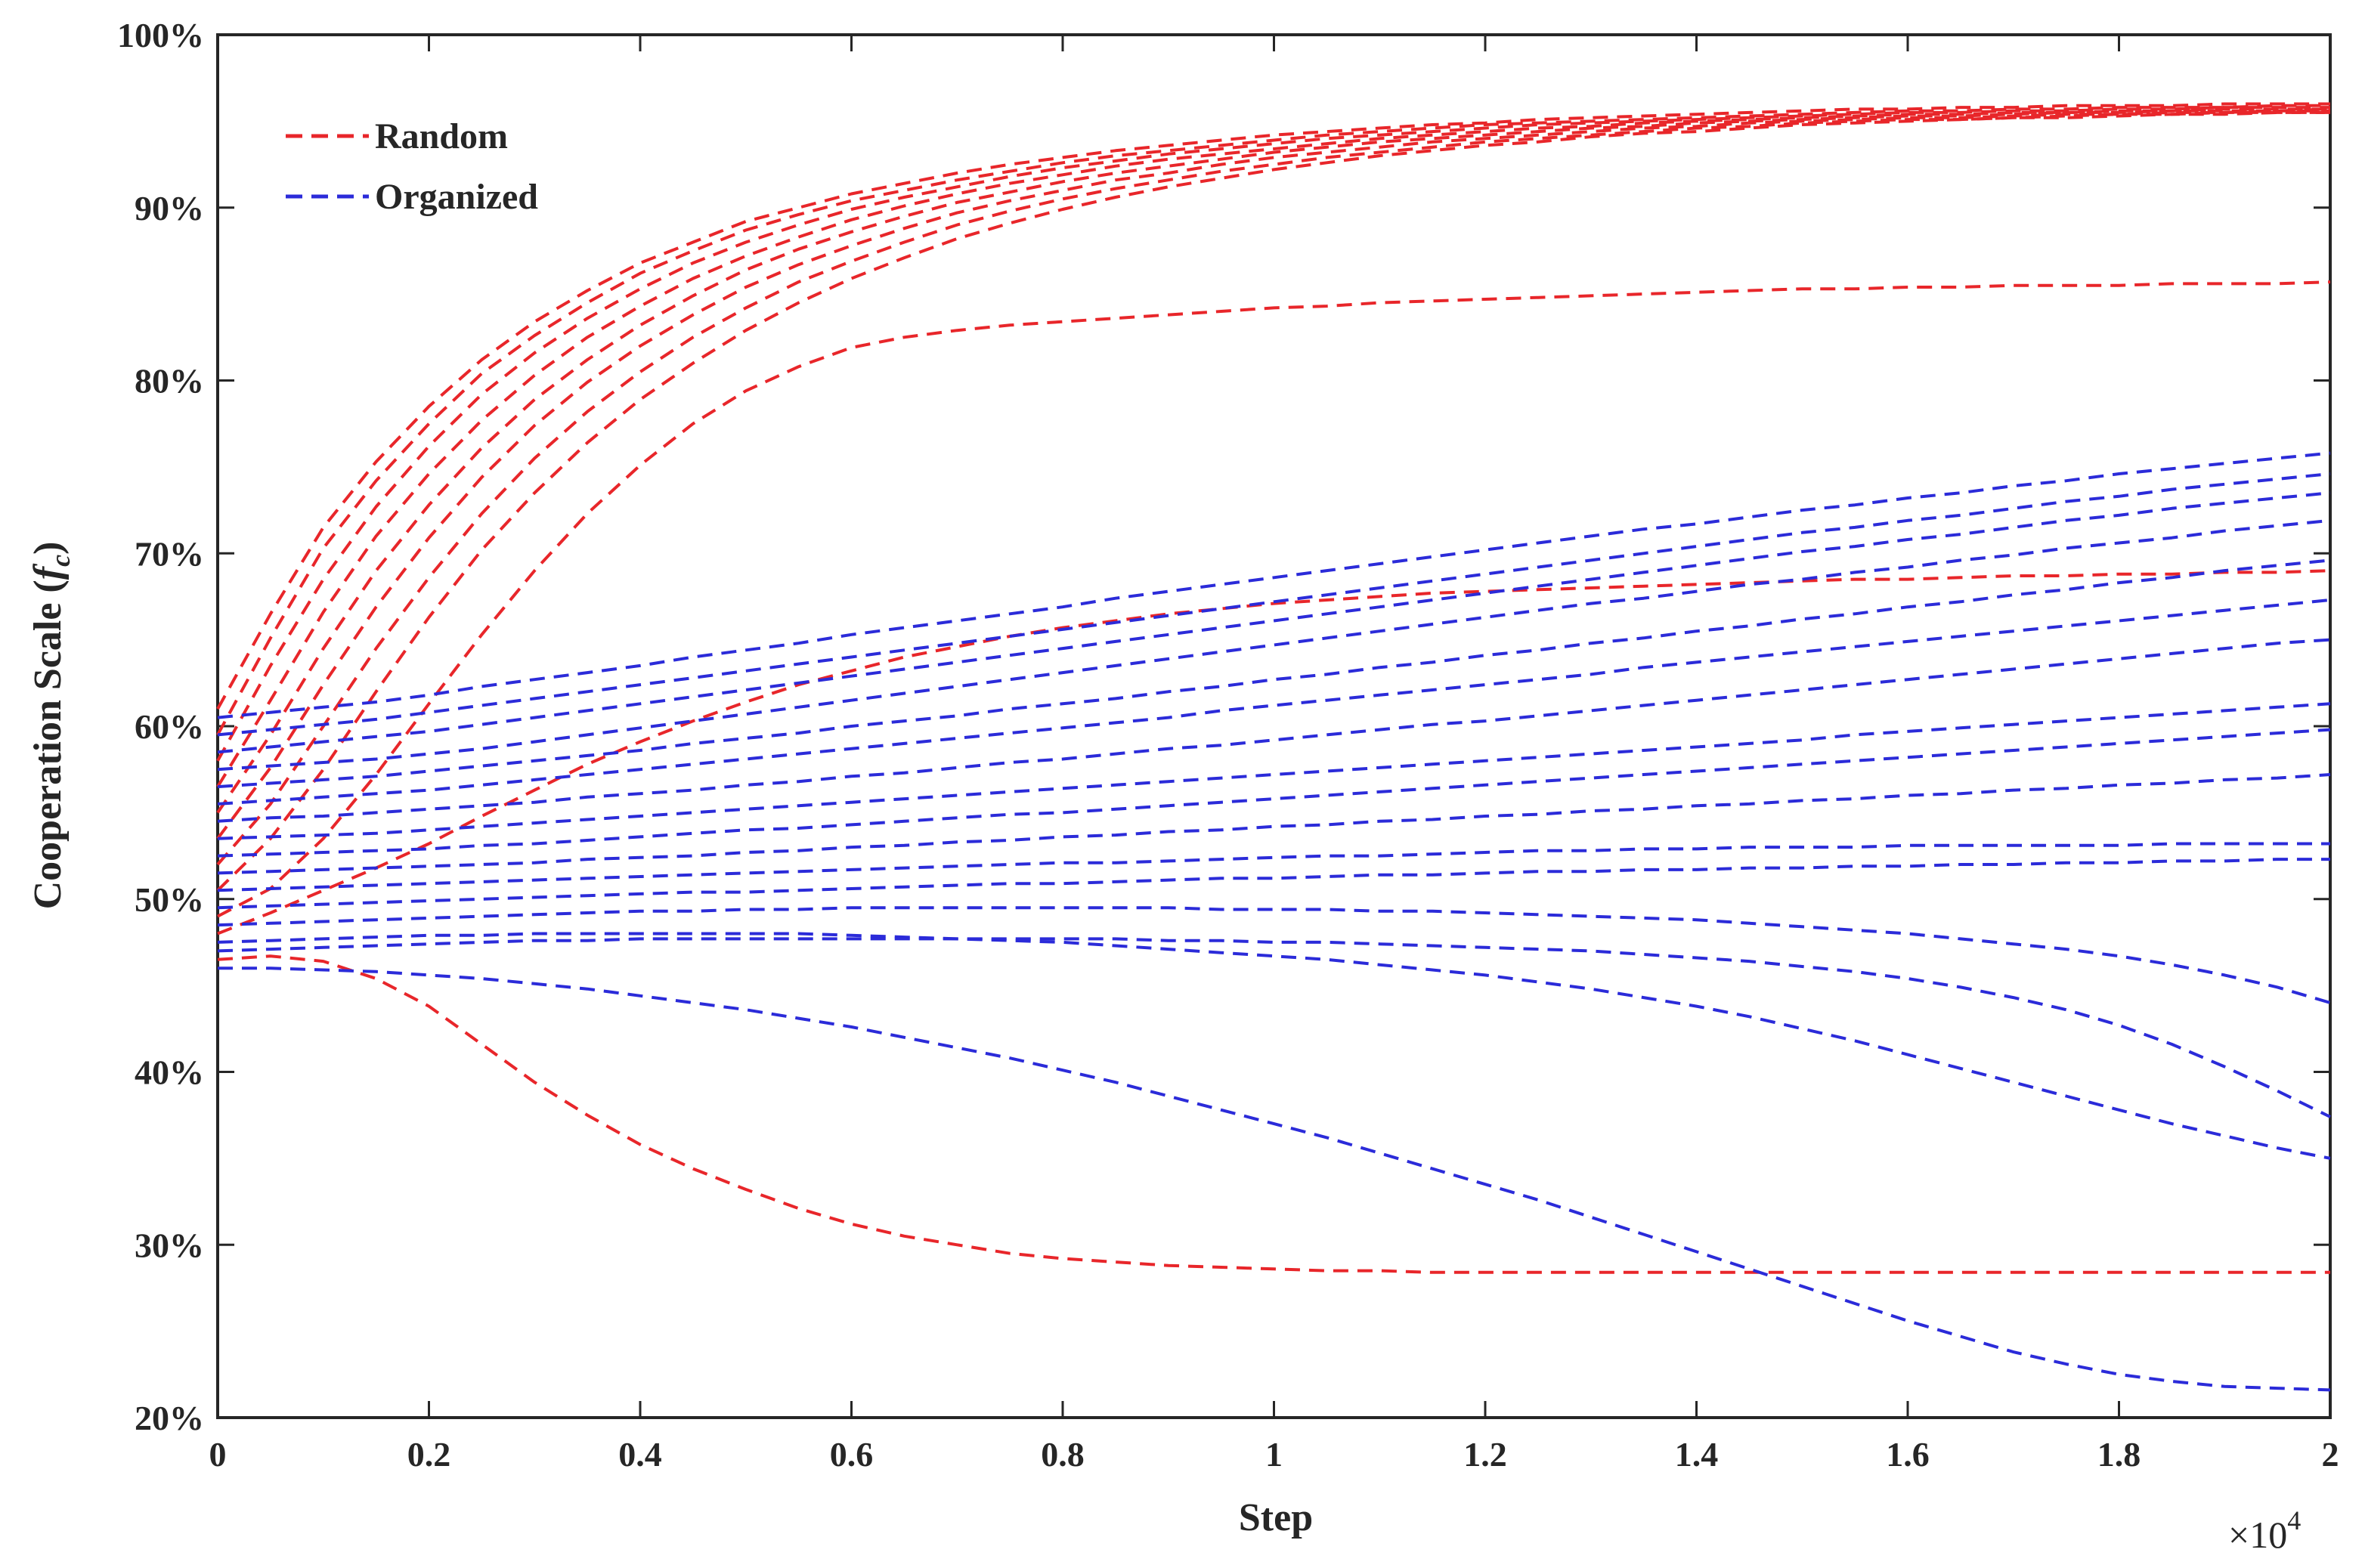 The image size is (2365, 1568). What do you see at coordinates (160, 35) in the screenshot?
I see `y-tick-label: 100%` at bounding box center [160, 35].